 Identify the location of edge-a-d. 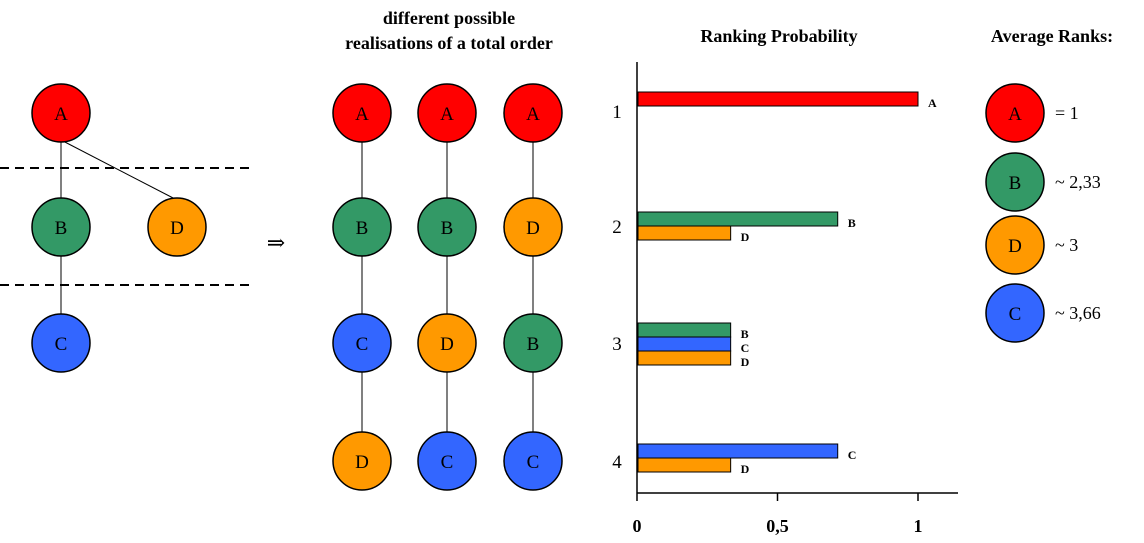
(119, 170).